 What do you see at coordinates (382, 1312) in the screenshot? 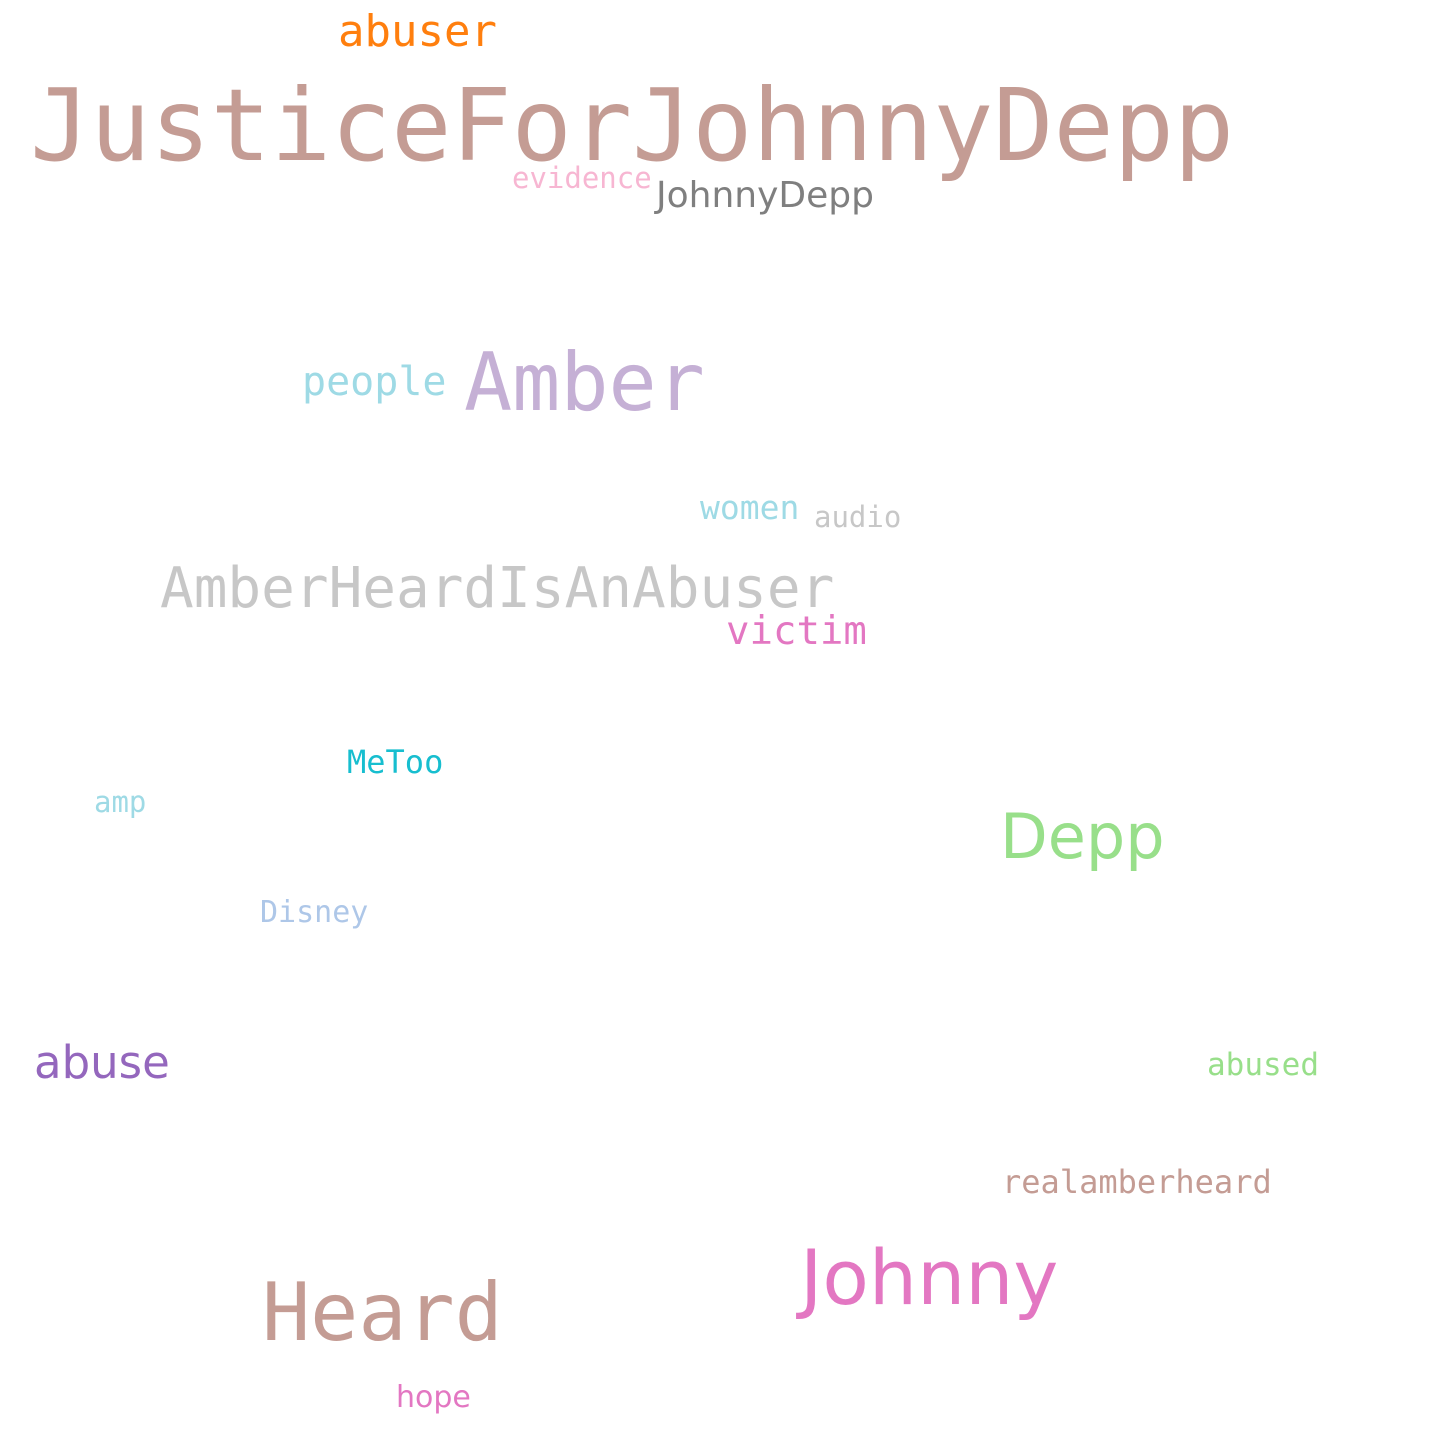
I see `word-heard: Heard` at bounding box center [382, 1312].